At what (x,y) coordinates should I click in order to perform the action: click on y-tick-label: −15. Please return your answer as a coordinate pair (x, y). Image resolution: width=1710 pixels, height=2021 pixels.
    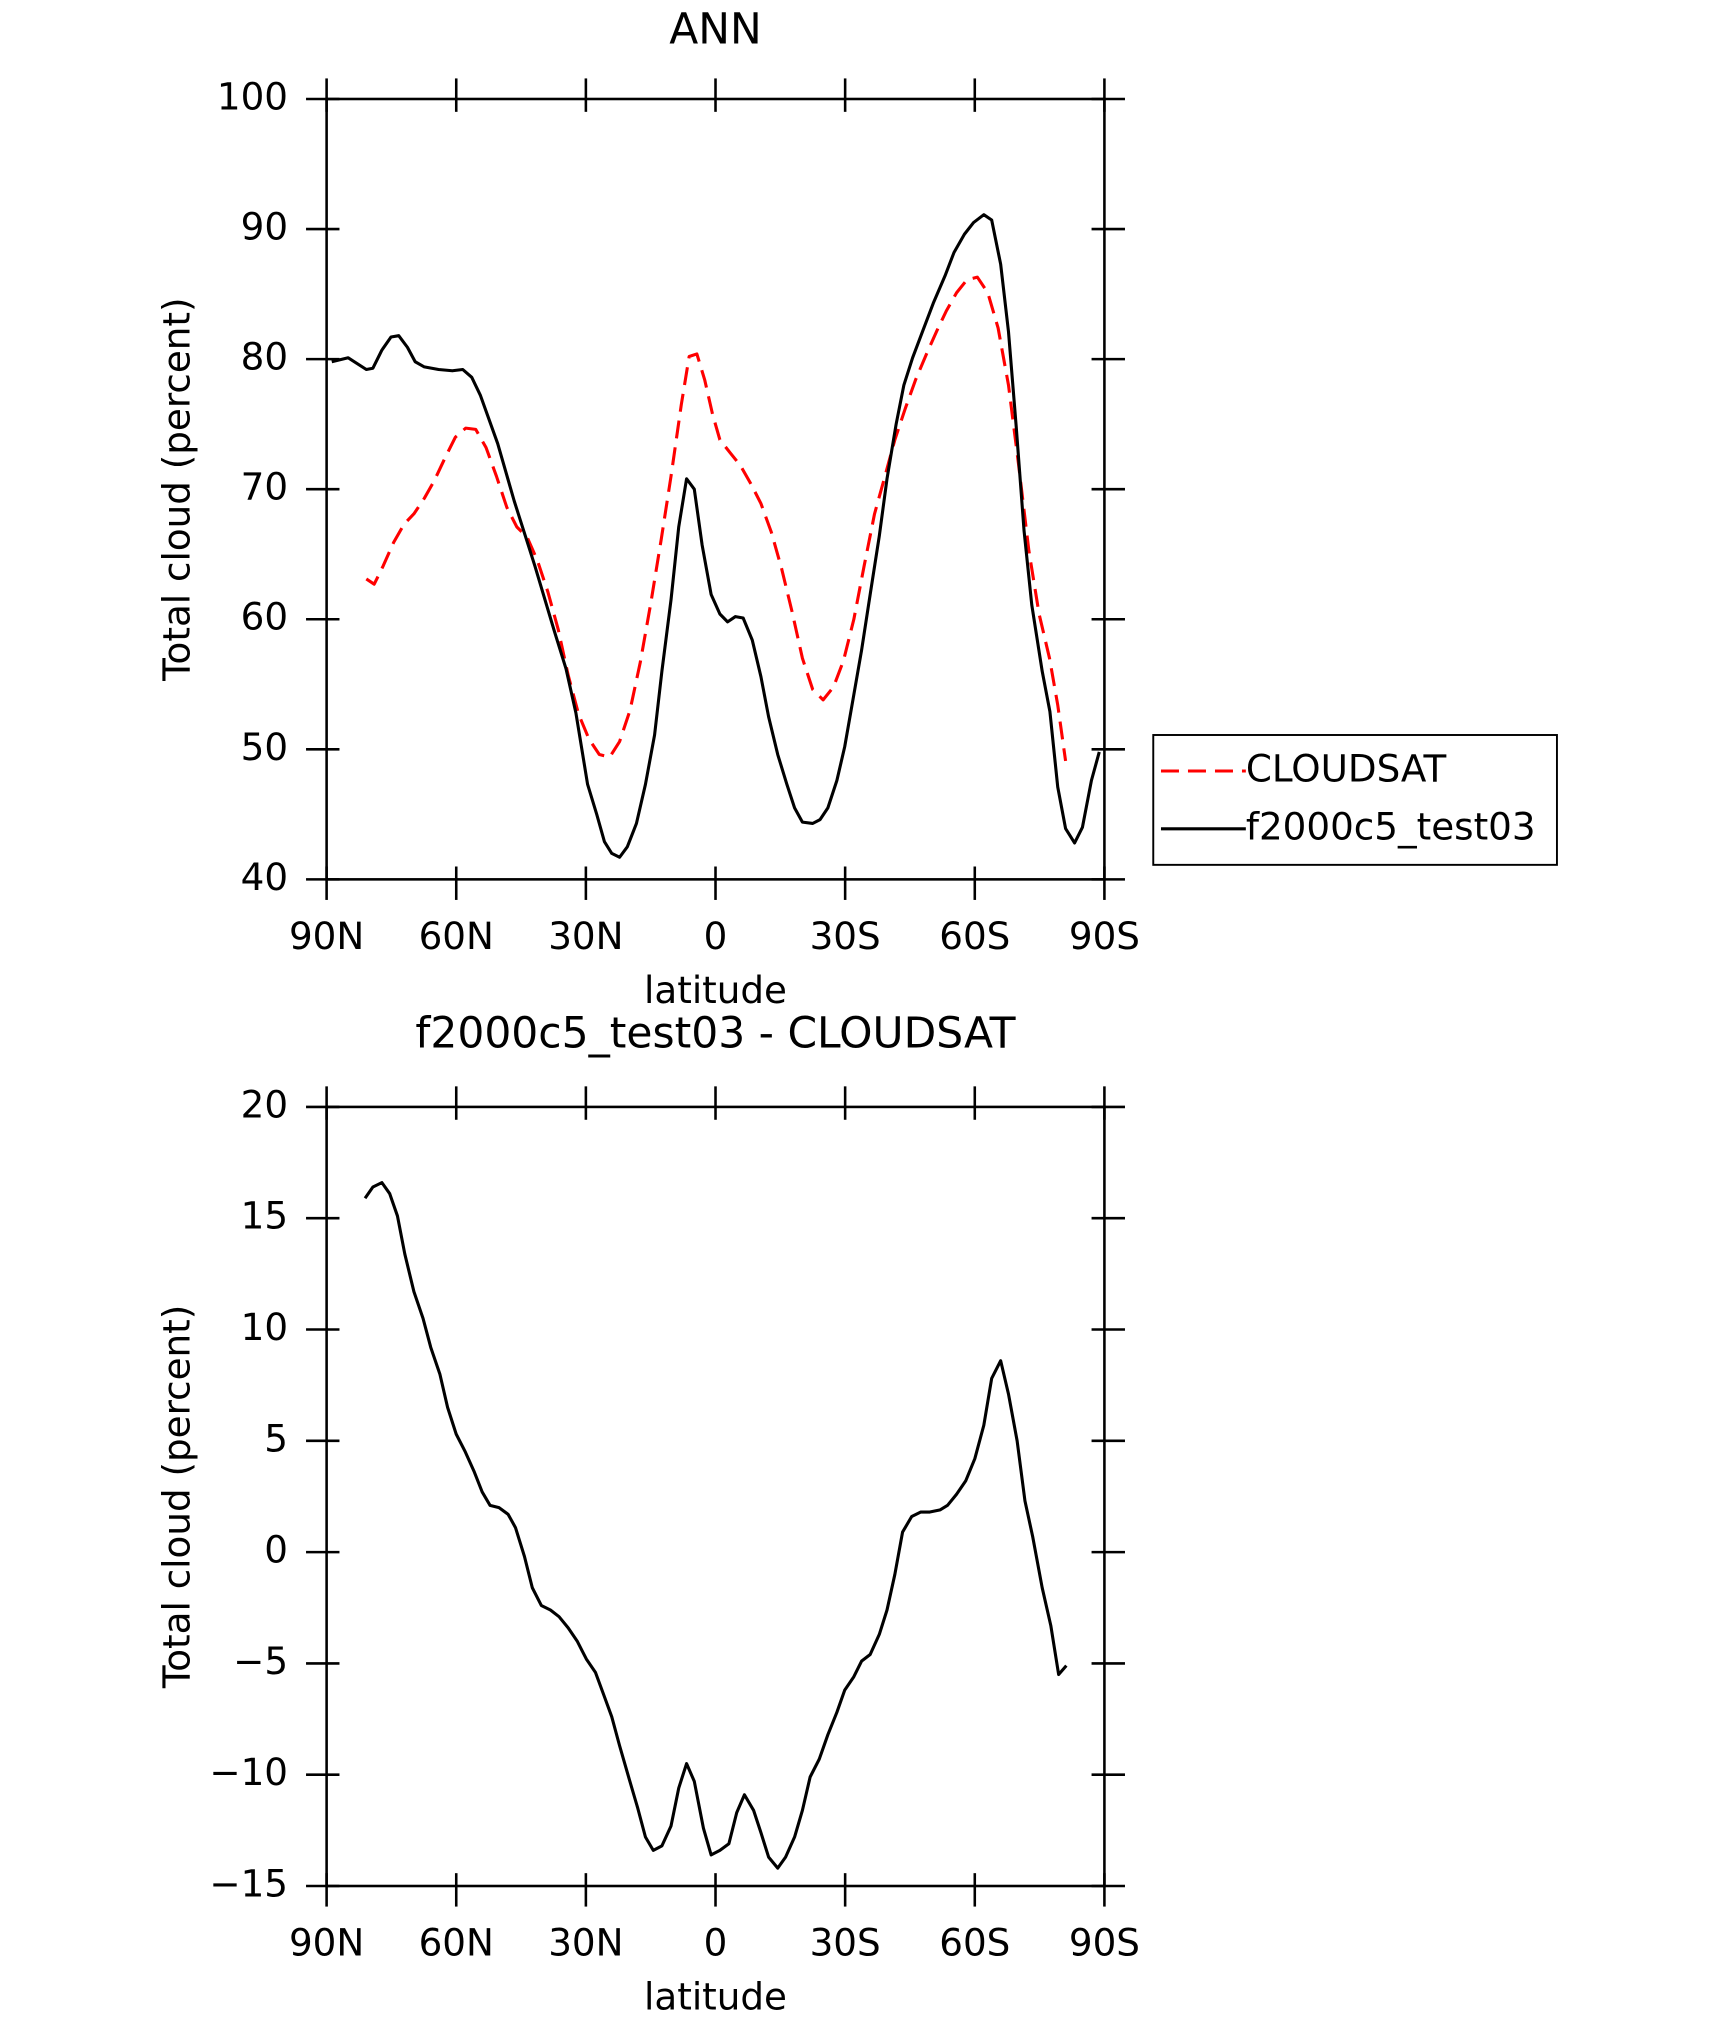
    Looking at the image, I should click on (248, 1884).